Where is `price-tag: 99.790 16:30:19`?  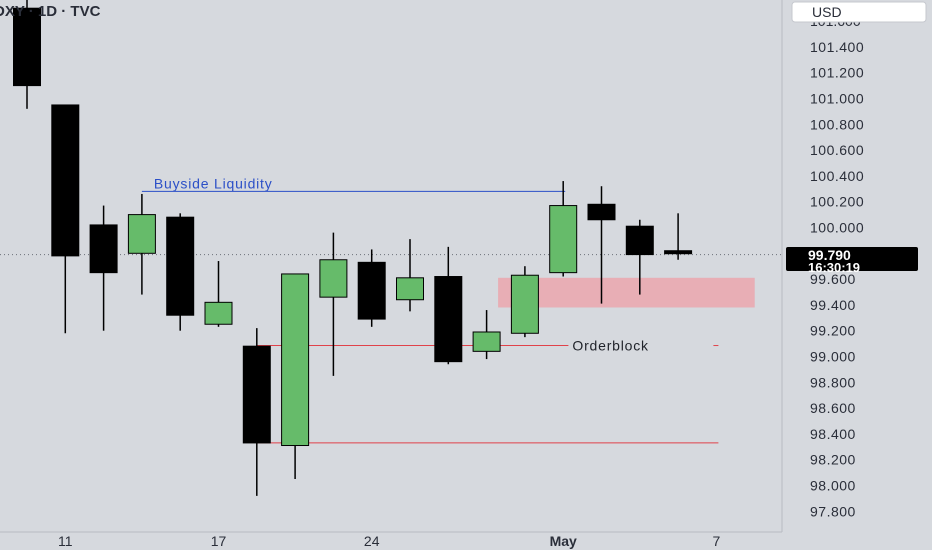 price-tag: 99.790 16:30:19 is located at coordinates (852, 261).